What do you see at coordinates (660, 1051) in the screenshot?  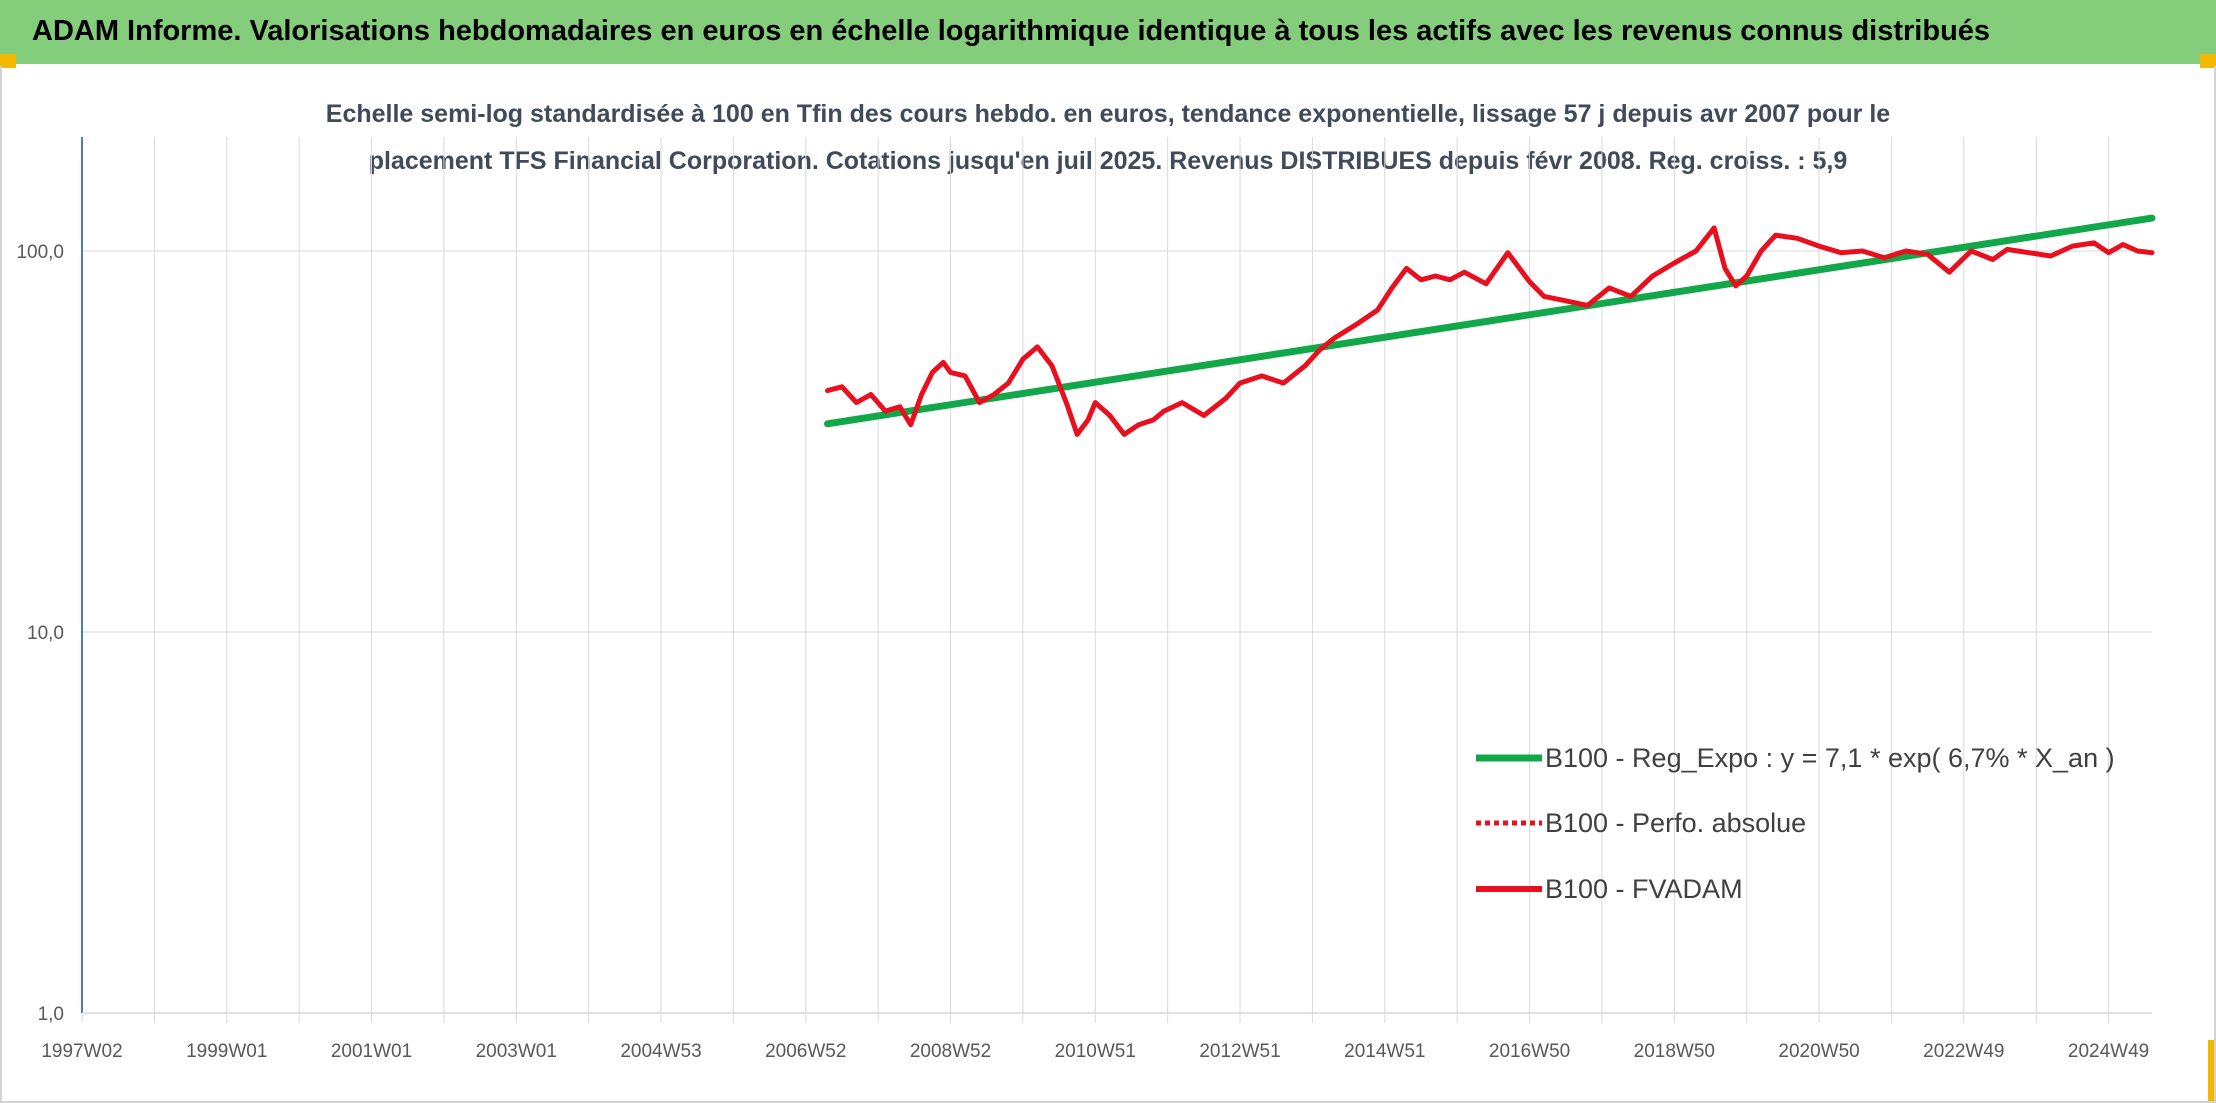 I see `x-tick-label: 2004W53` at bounding box center [660, 1051].